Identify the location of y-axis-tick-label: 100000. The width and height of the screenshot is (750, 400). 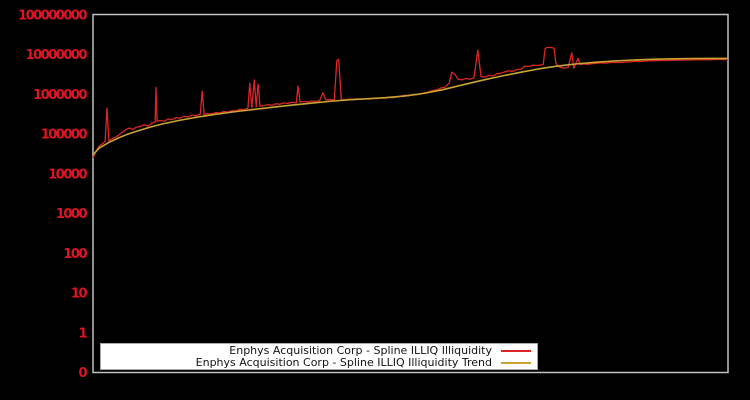
(64, 135).